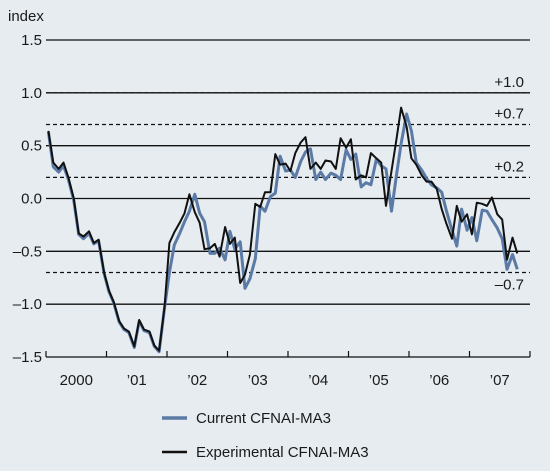 The image size is (550, 471). I want to click on x-tick-label: 2000, so click(76, 380).